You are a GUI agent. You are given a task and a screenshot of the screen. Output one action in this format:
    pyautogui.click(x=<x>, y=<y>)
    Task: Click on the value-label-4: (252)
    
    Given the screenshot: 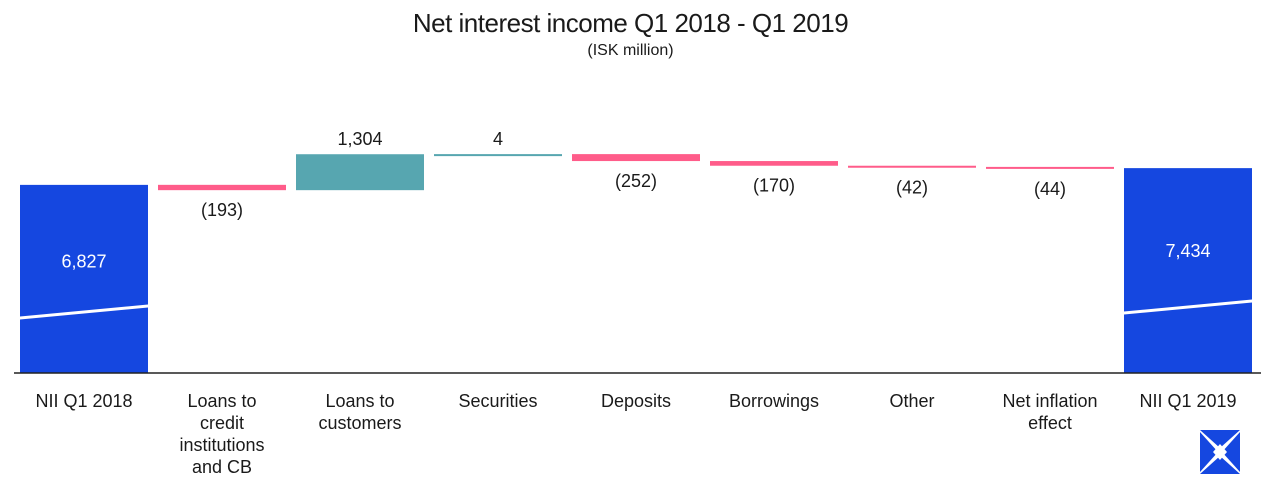 What is the action you would take?
    pyautogui.click(x=636, y=181)
    